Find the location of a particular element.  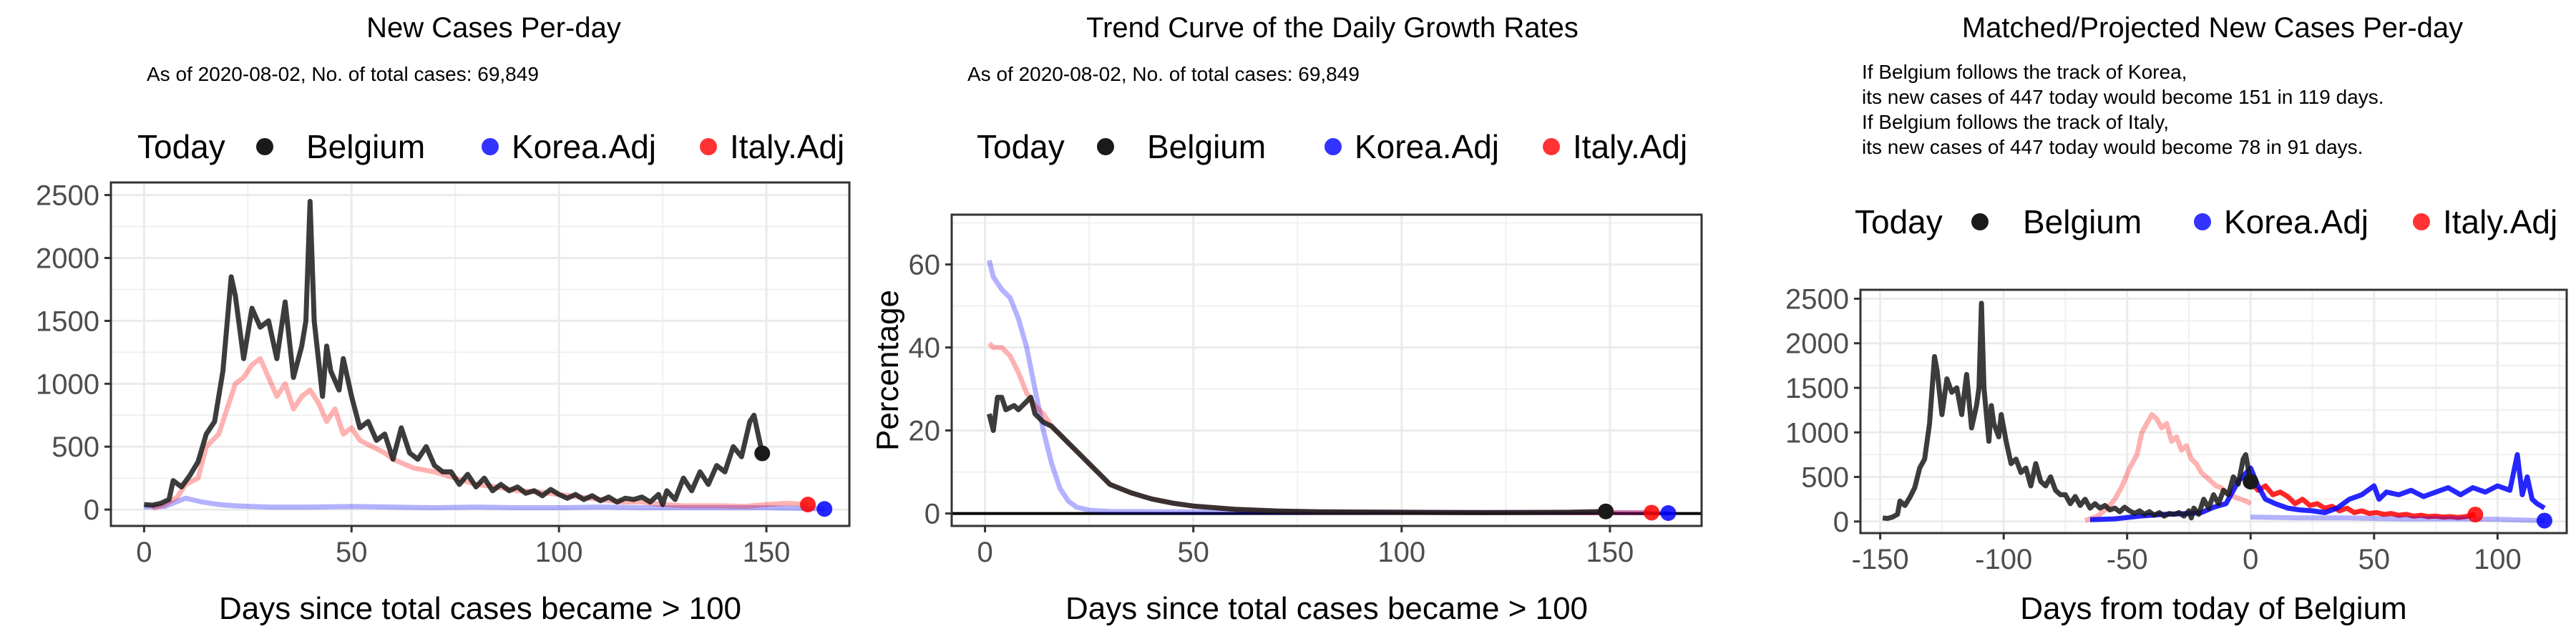

x-tick-label: -100 is located at coordinates (2003, 559).